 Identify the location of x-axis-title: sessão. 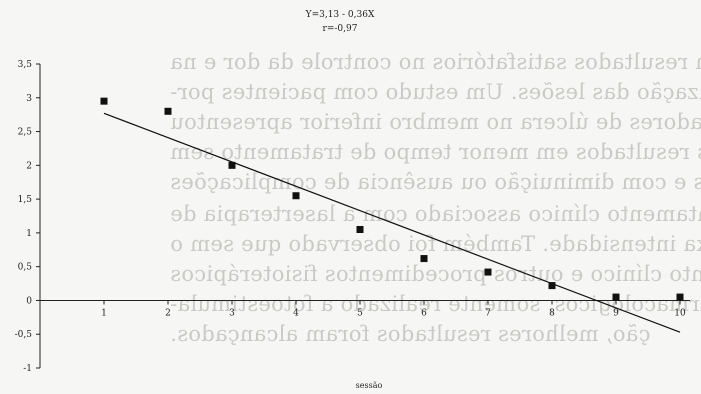
(369, 385).